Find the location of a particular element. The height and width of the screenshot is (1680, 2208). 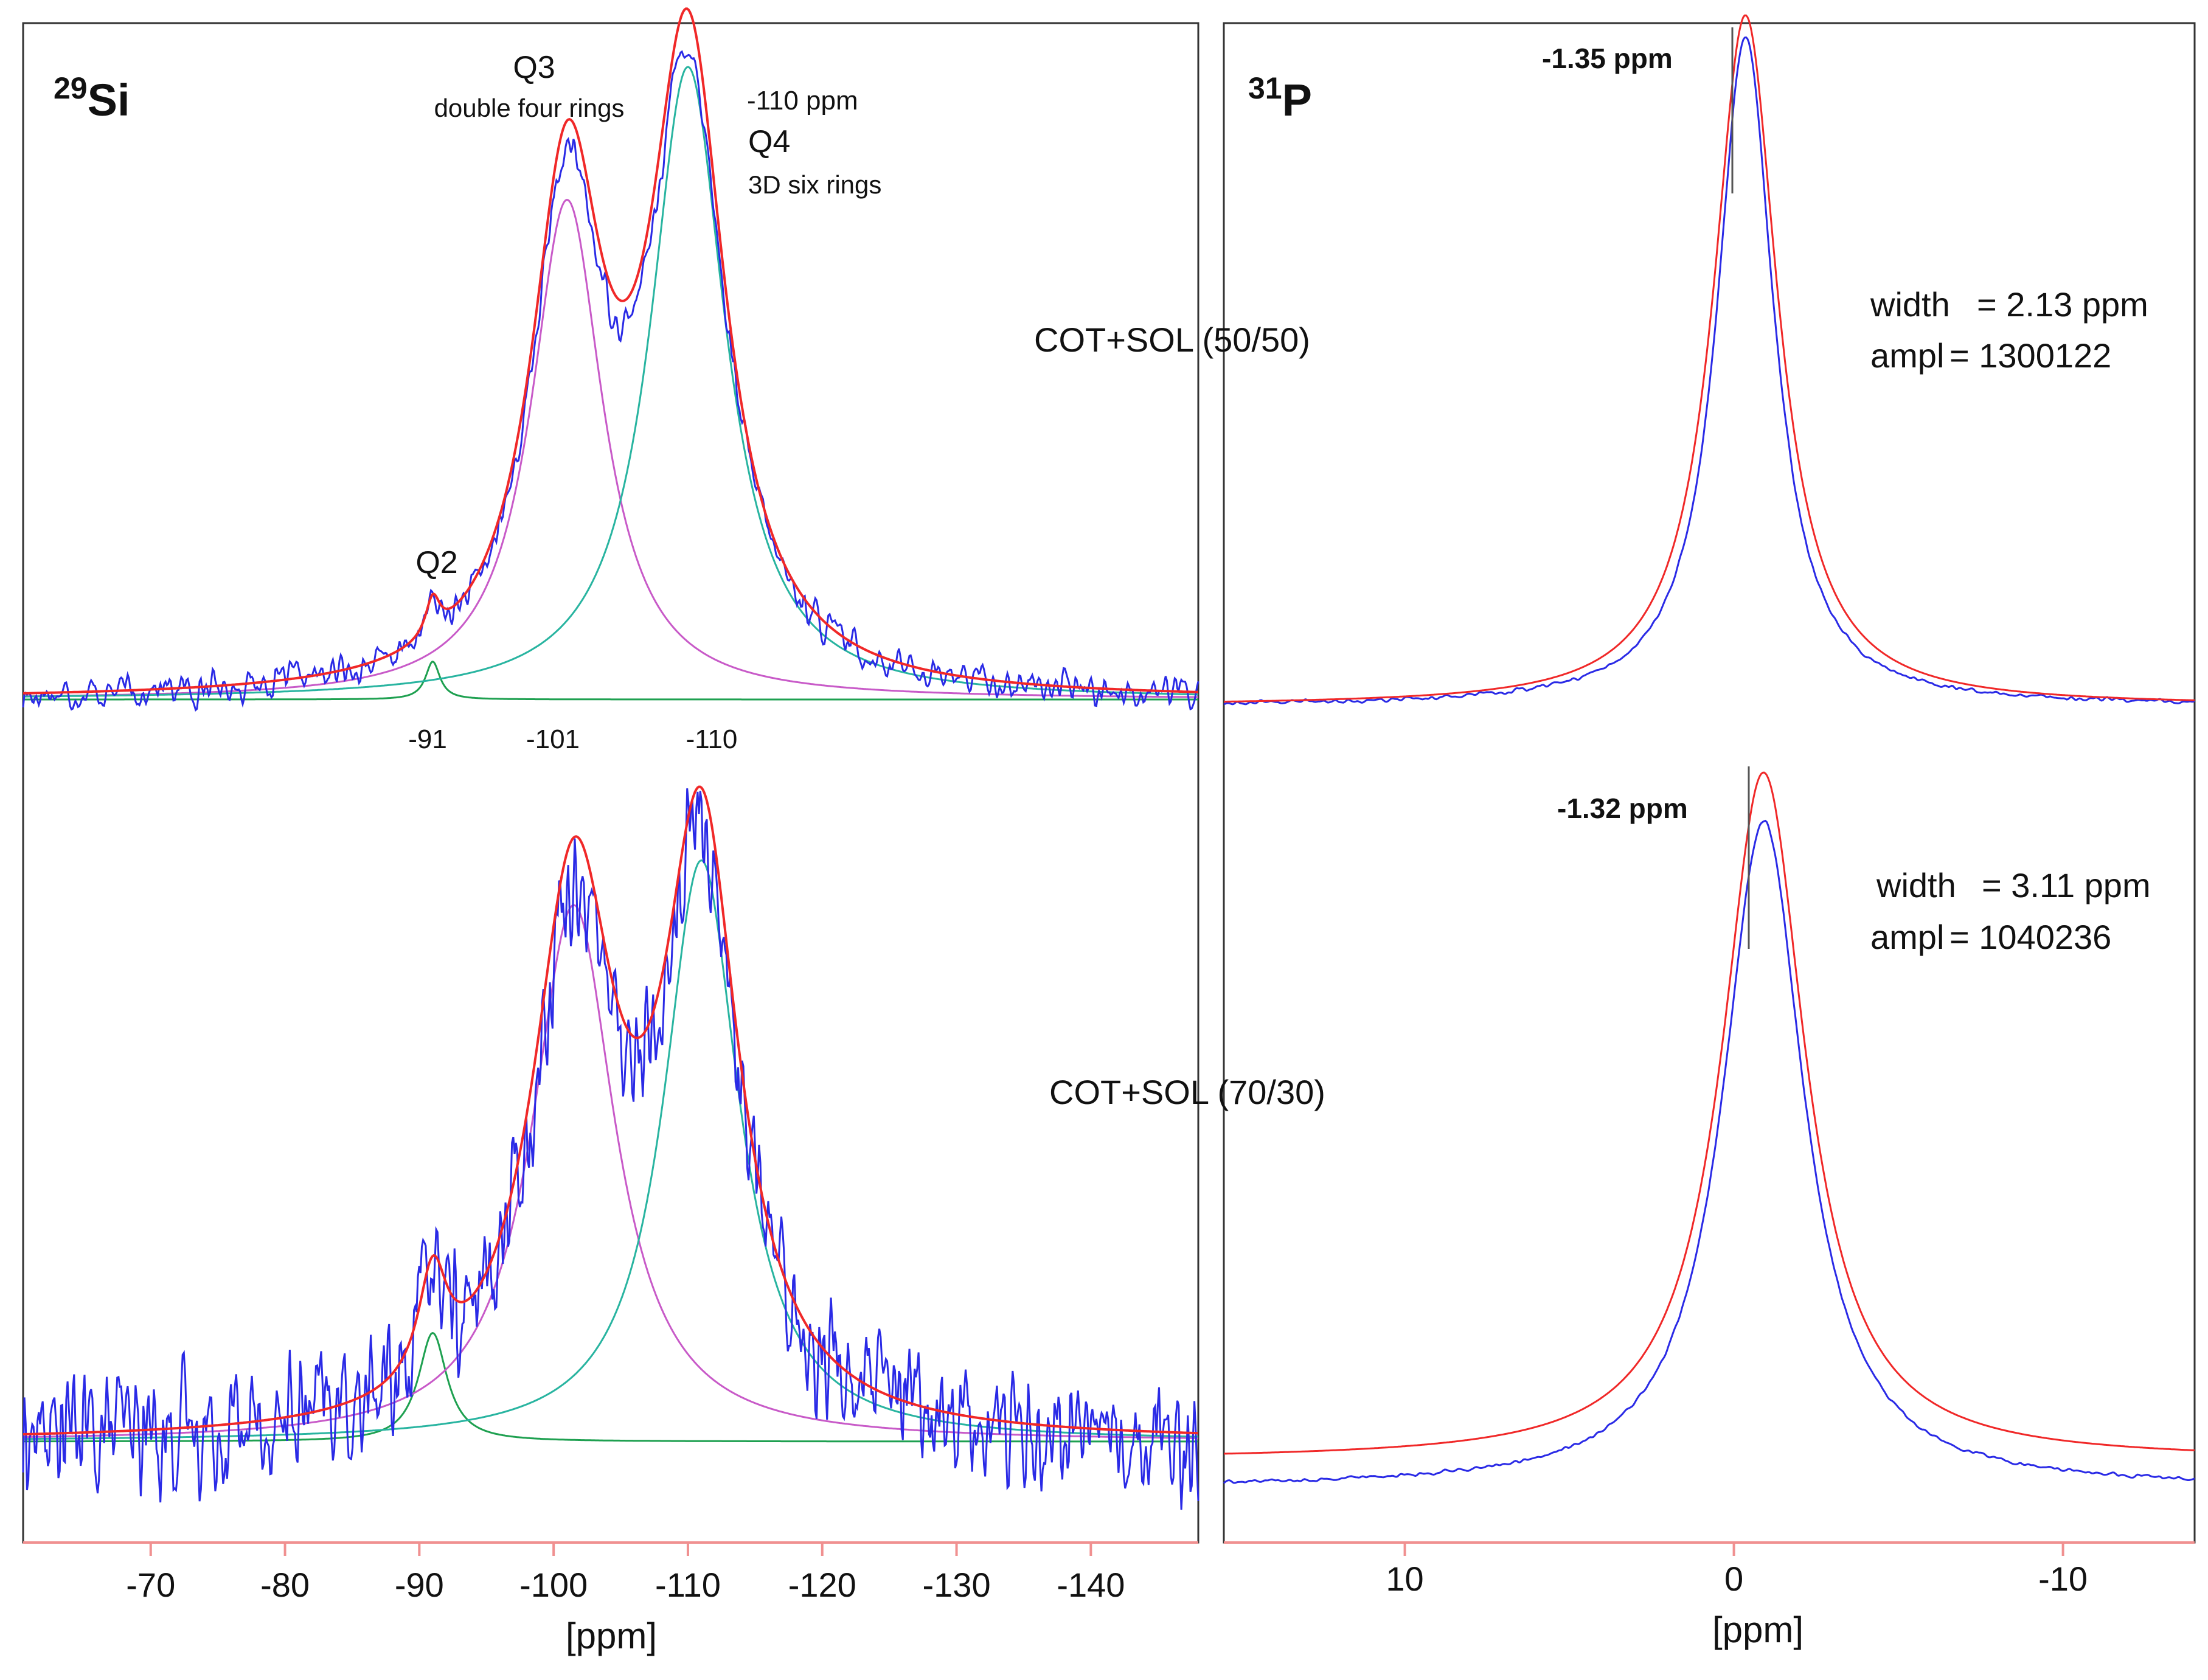

peak-position-q2: -91 is located at coordinates (427, 739).